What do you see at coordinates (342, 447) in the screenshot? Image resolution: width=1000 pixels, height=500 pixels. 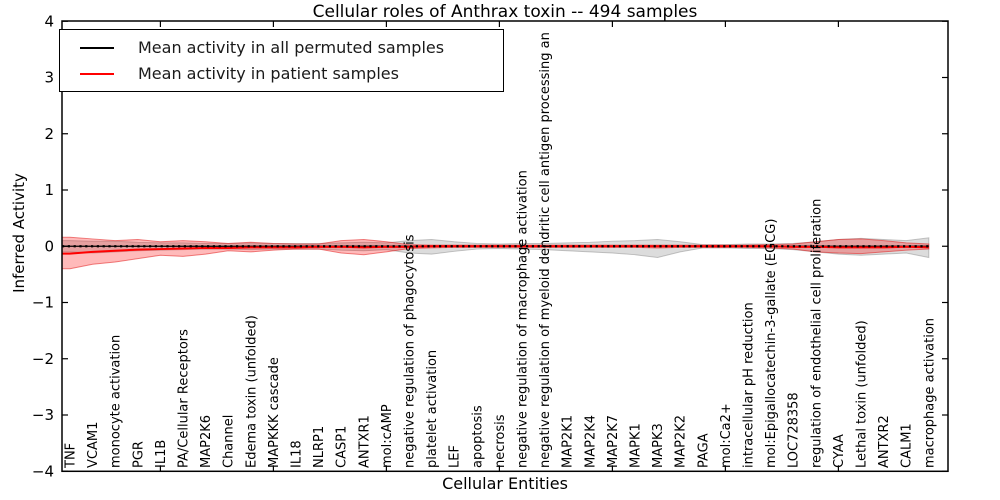 I see `x-tick-label: CASP1` at bounding box center [342, 447].